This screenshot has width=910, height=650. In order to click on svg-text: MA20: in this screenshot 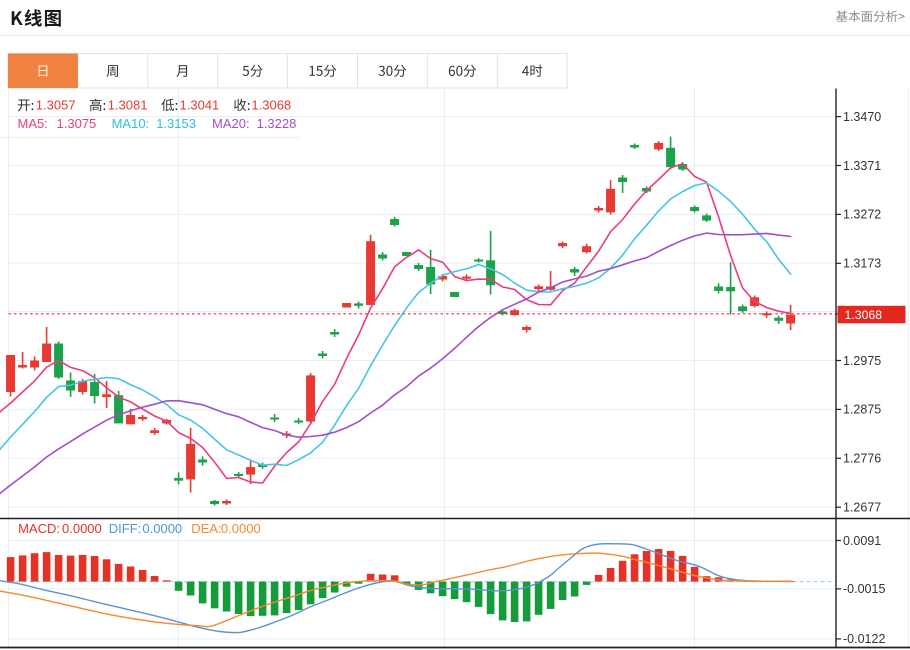, I will do `click(231, 123)`.